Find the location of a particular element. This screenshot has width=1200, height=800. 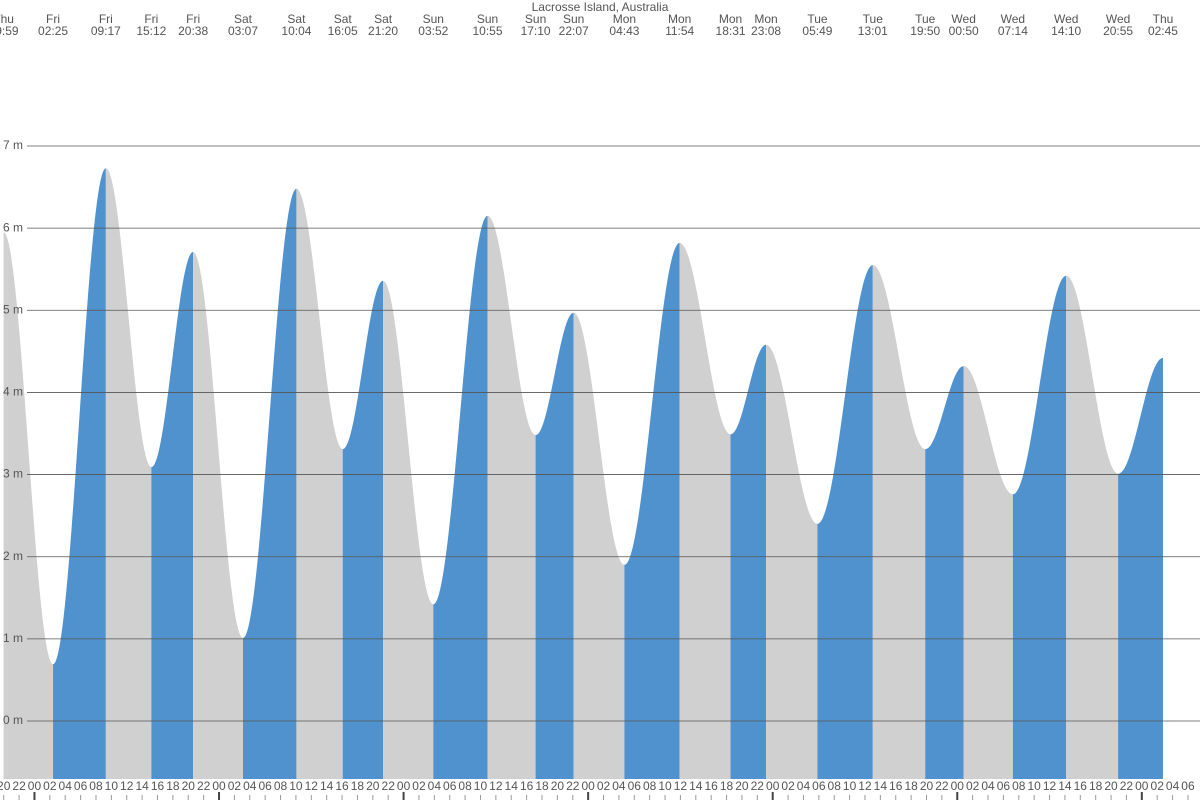

event-time: 16:05 is located at coordinates (343, 31).